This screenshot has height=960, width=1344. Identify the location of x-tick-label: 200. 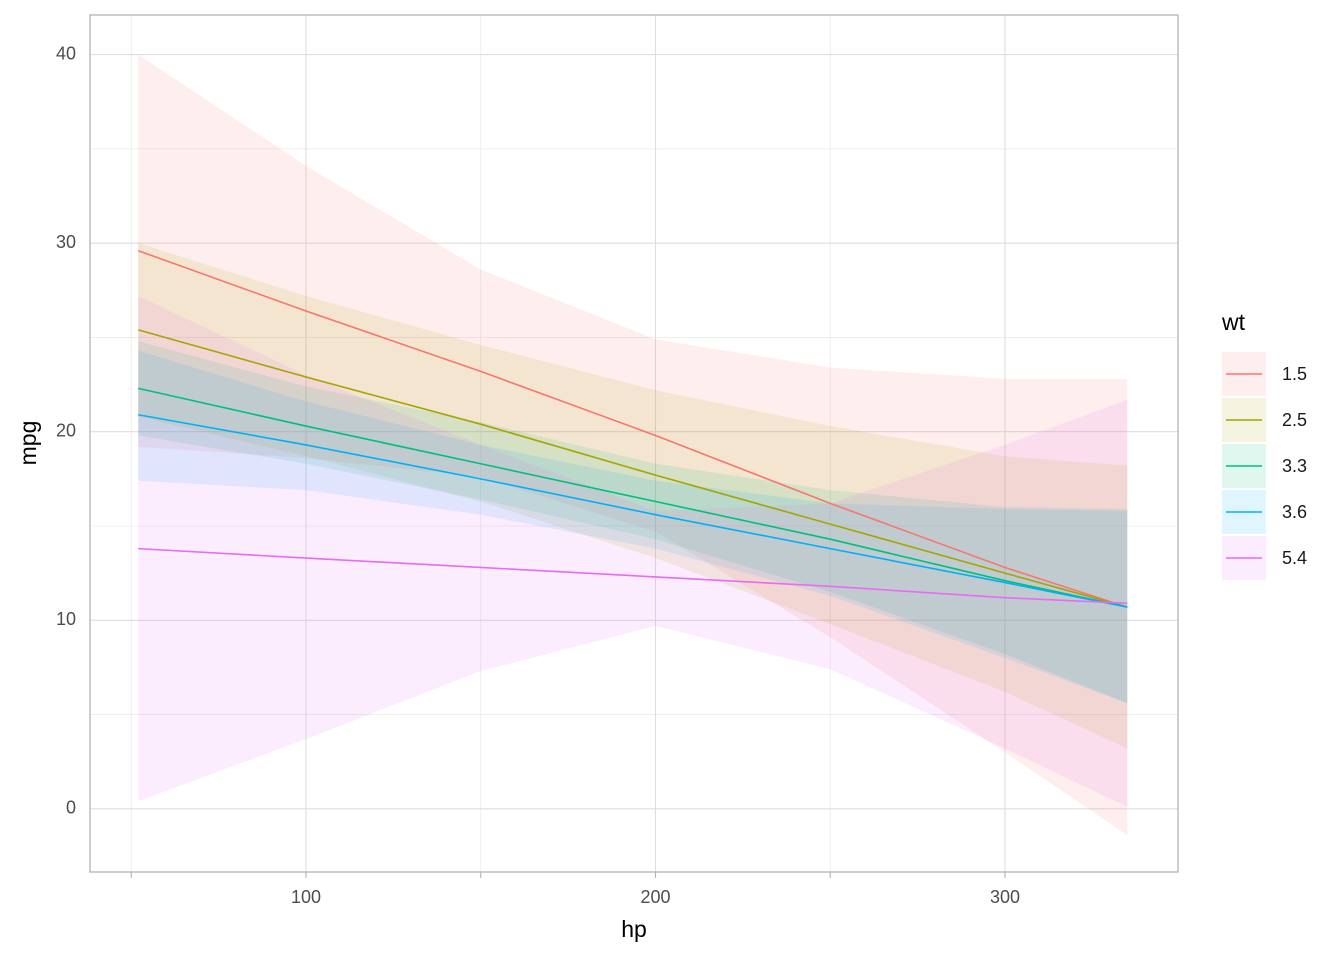
(655, 897).